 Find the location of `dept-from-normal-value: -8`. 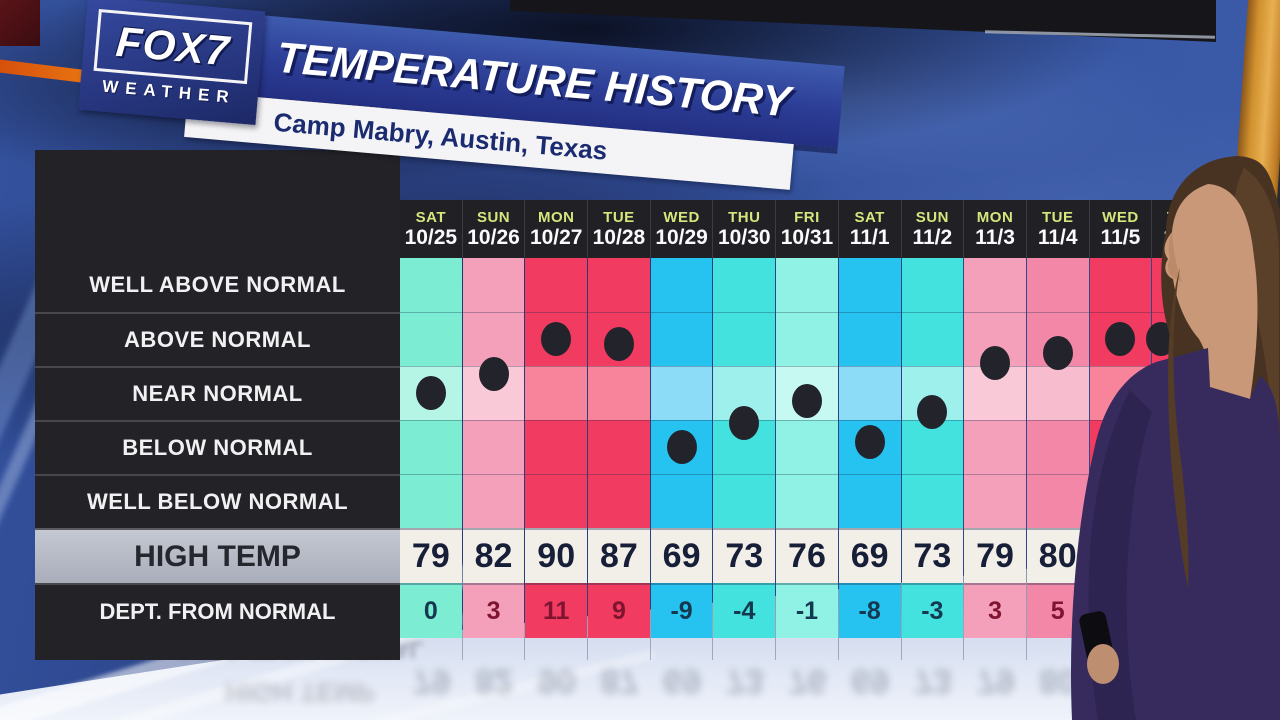

dept-from-normal-value: -8 is located at coordinates (869, 610).